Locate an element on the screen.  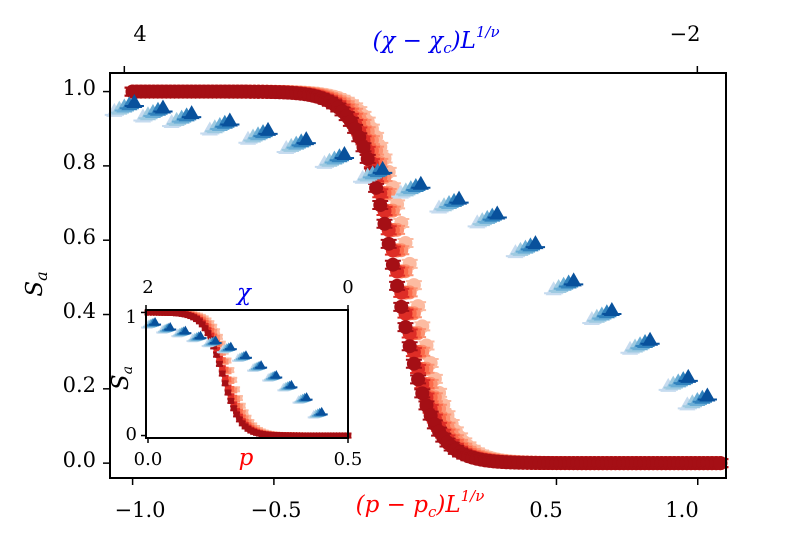
main-ytick-label-0: 0.0 is located at coordinates (79, 460).